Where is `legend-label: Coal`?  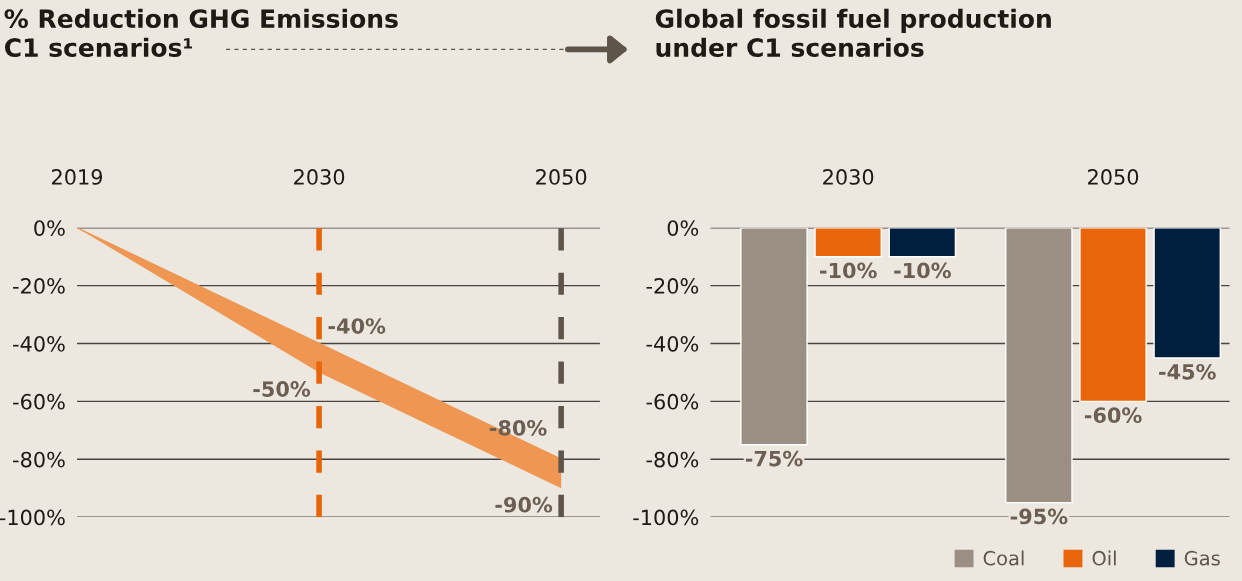 legend-label: Coal is located at coordinates (1003, 558).